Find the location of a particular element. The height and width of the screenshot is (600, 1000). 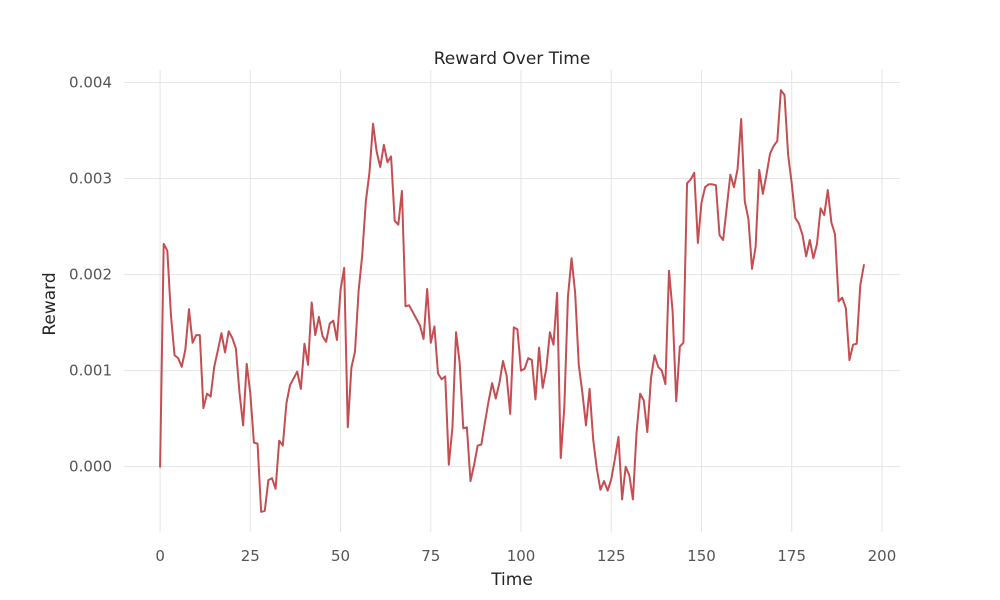

x-tick-label: 175 is located at coordinates (791, 556).